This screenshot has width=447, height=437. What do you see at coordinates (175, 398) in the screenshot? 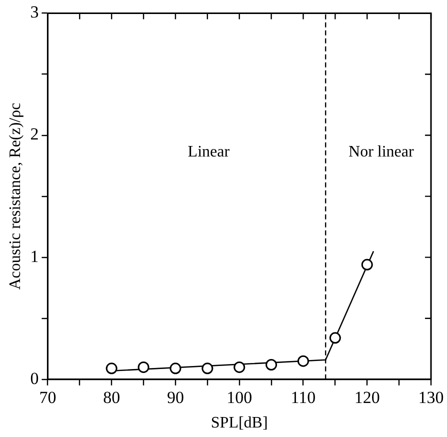
I see `x-tick-label: 90` at bounding box center [175, 398].